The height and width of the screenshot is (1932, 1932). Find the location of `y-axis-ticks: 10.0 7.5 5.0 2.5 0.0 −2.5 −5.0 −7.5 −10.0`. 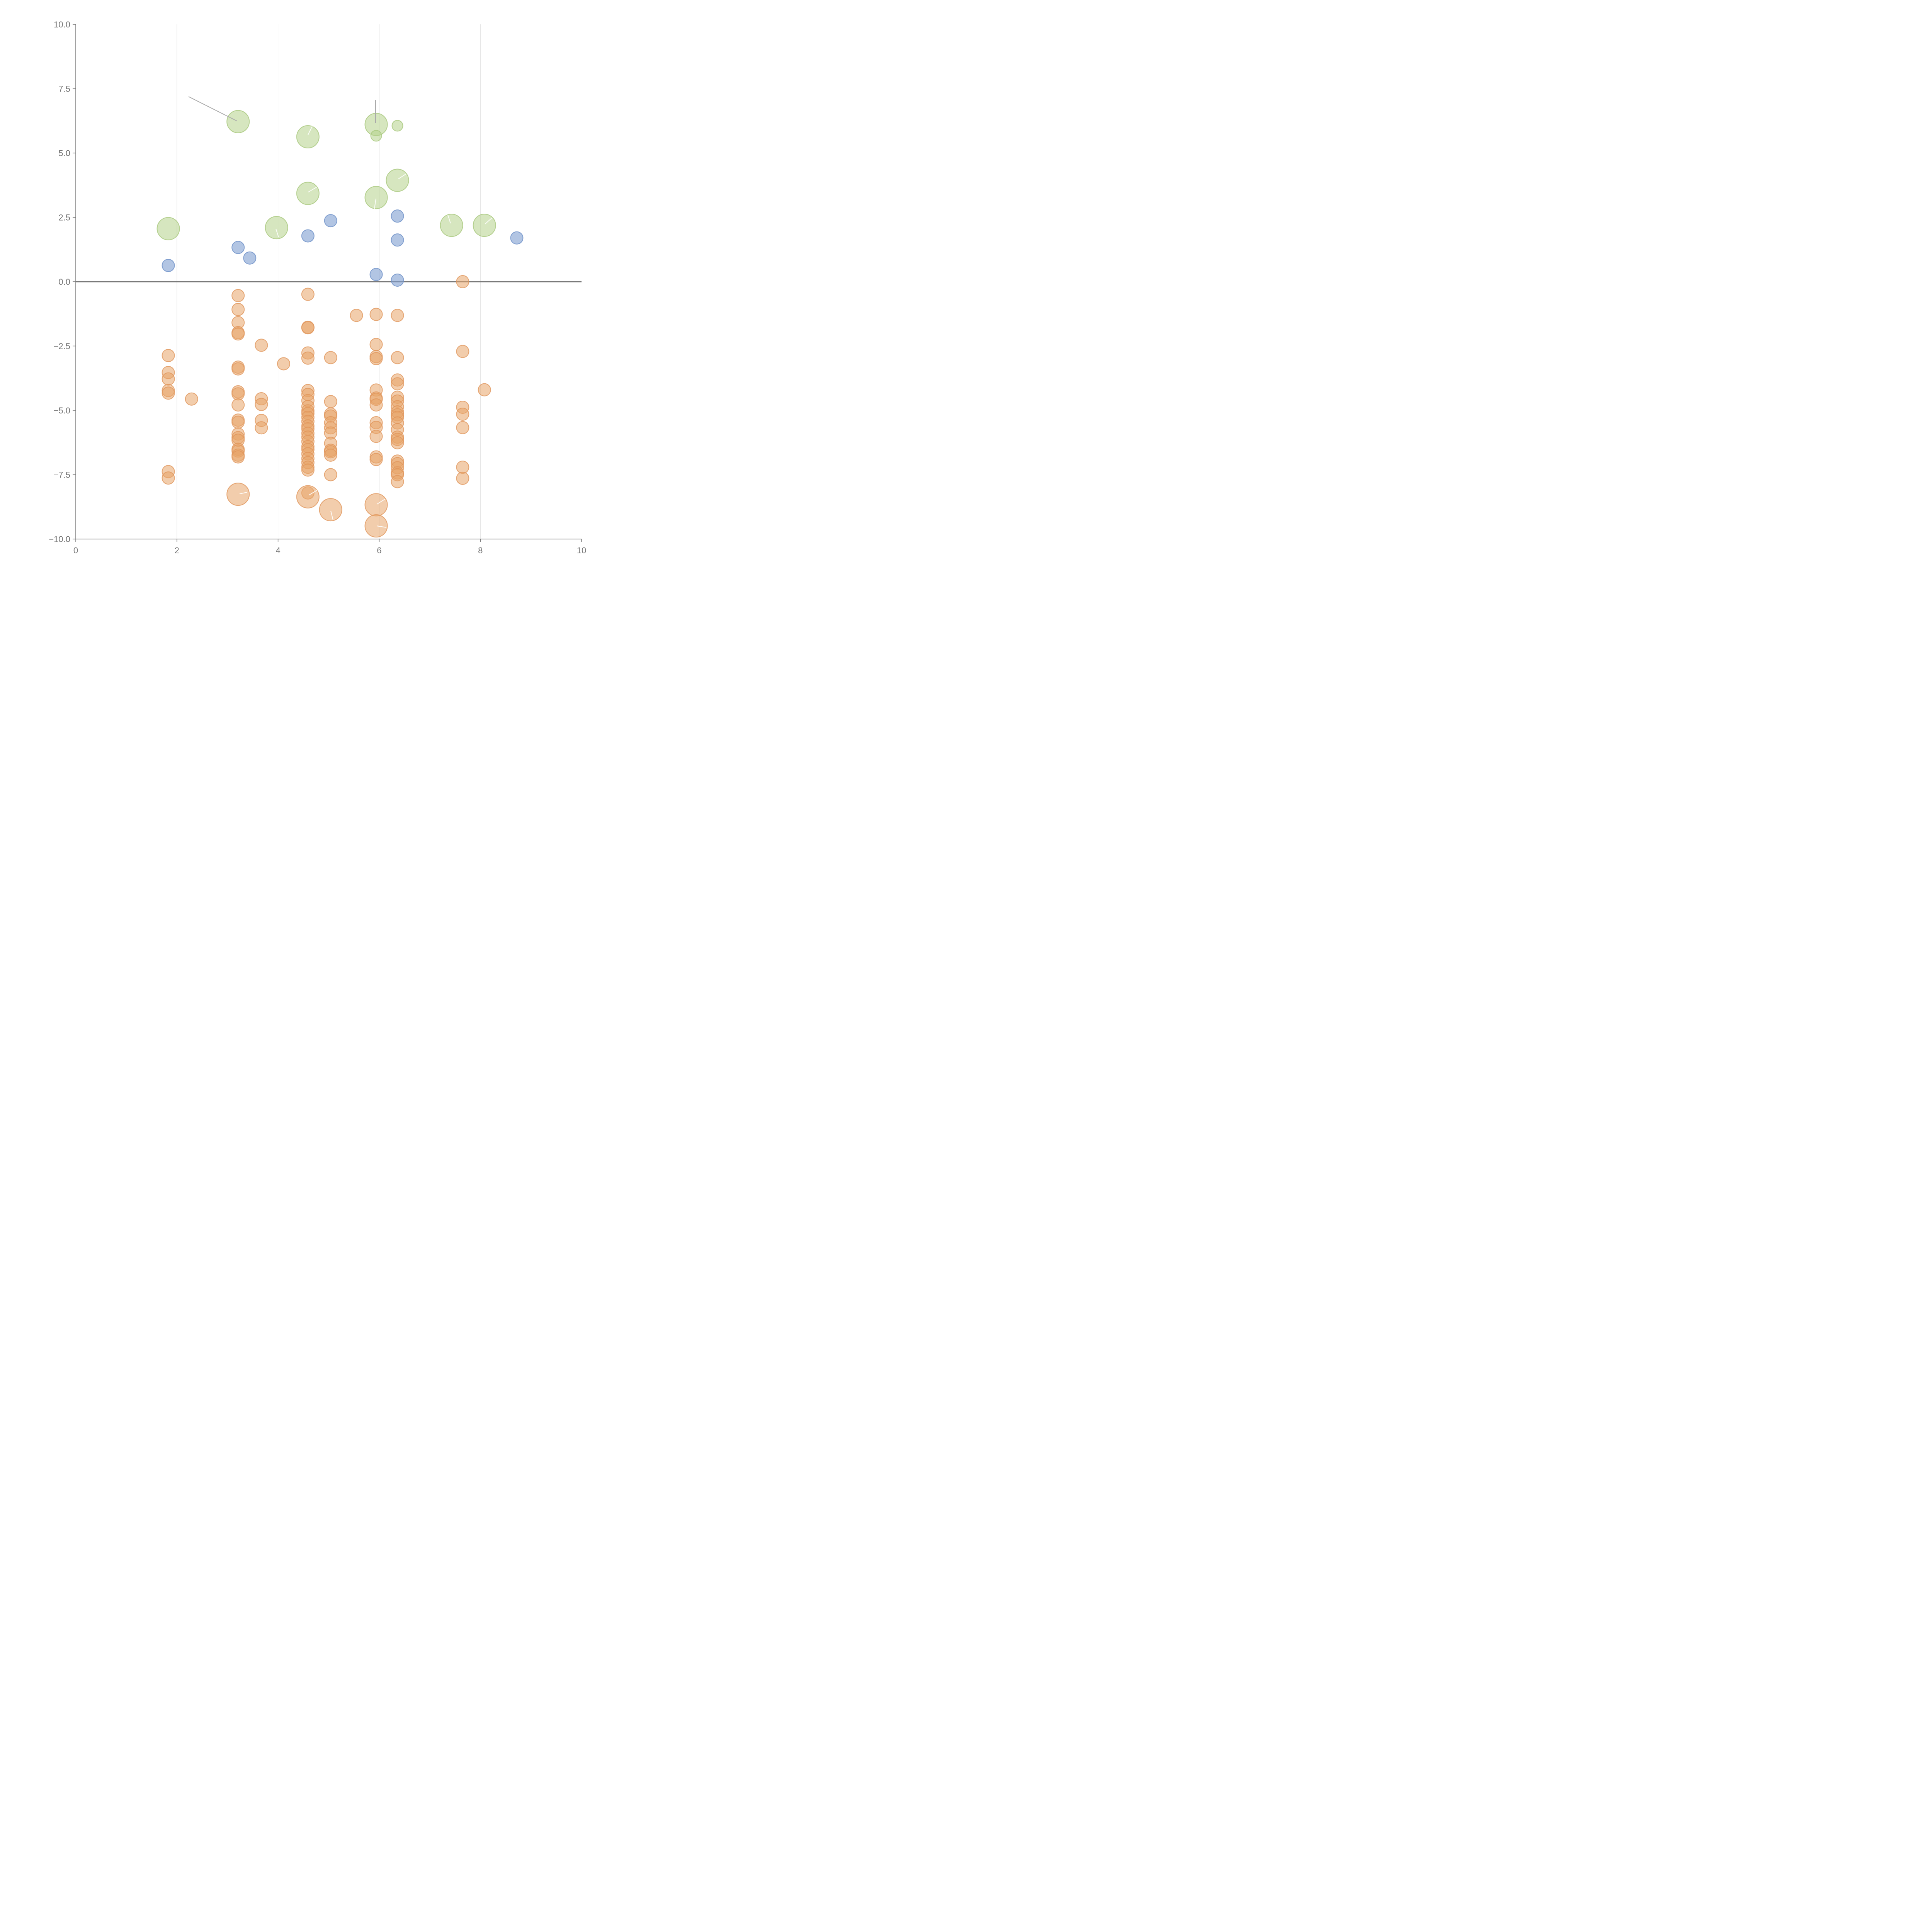

y-axis-ticks: 10.0 7.5 5.0 2.5 0.0 −2.5 −5.0 −7.5 −10.0 is located at coordinates (62, 282).